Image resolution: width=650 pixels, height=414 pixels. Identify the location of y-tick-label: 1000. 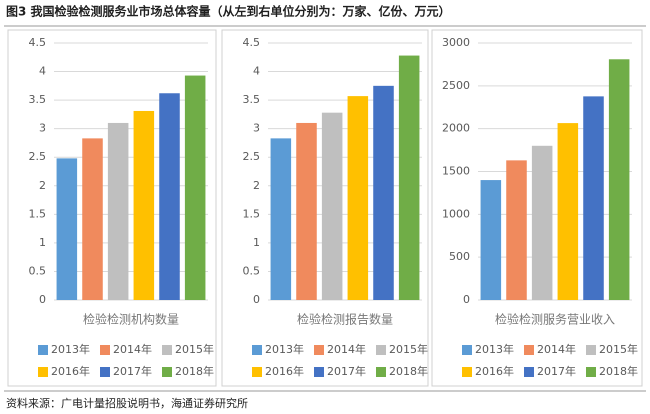
(456, 213).